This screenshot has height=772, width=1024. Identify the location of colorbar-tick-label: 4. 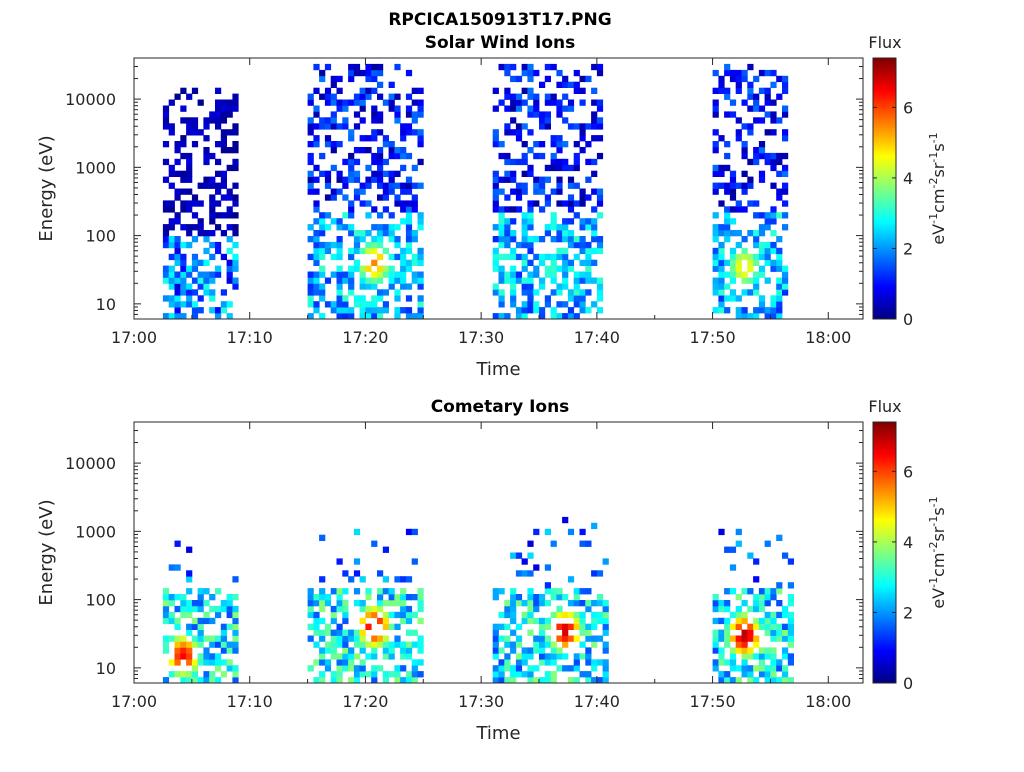
(908, 178).